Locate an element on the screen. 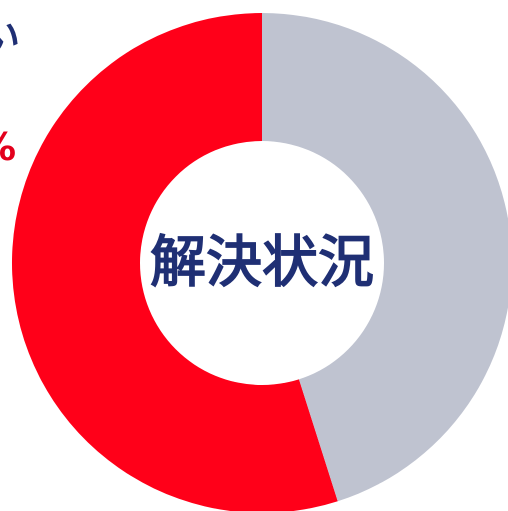  clipped-edge-text-top: い is located at coordinates (10, 37).